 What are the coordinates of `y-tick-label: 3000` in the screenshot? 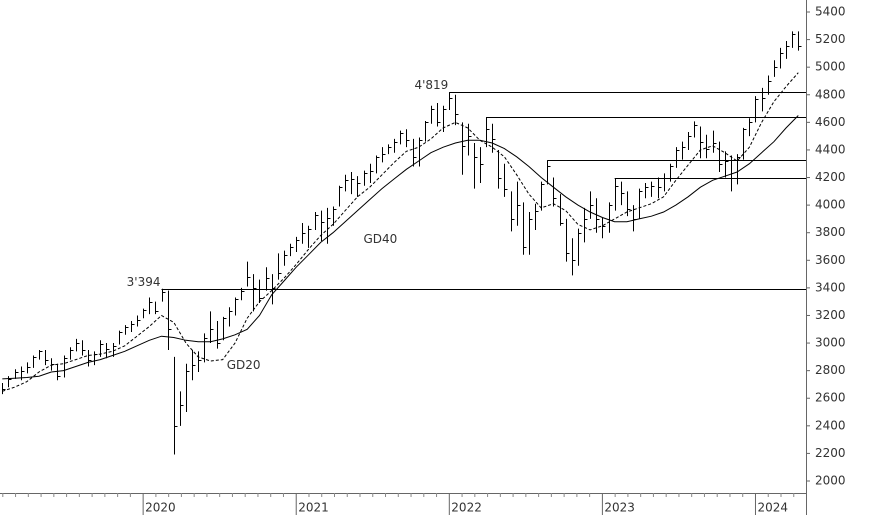 It's located at (830, 343).